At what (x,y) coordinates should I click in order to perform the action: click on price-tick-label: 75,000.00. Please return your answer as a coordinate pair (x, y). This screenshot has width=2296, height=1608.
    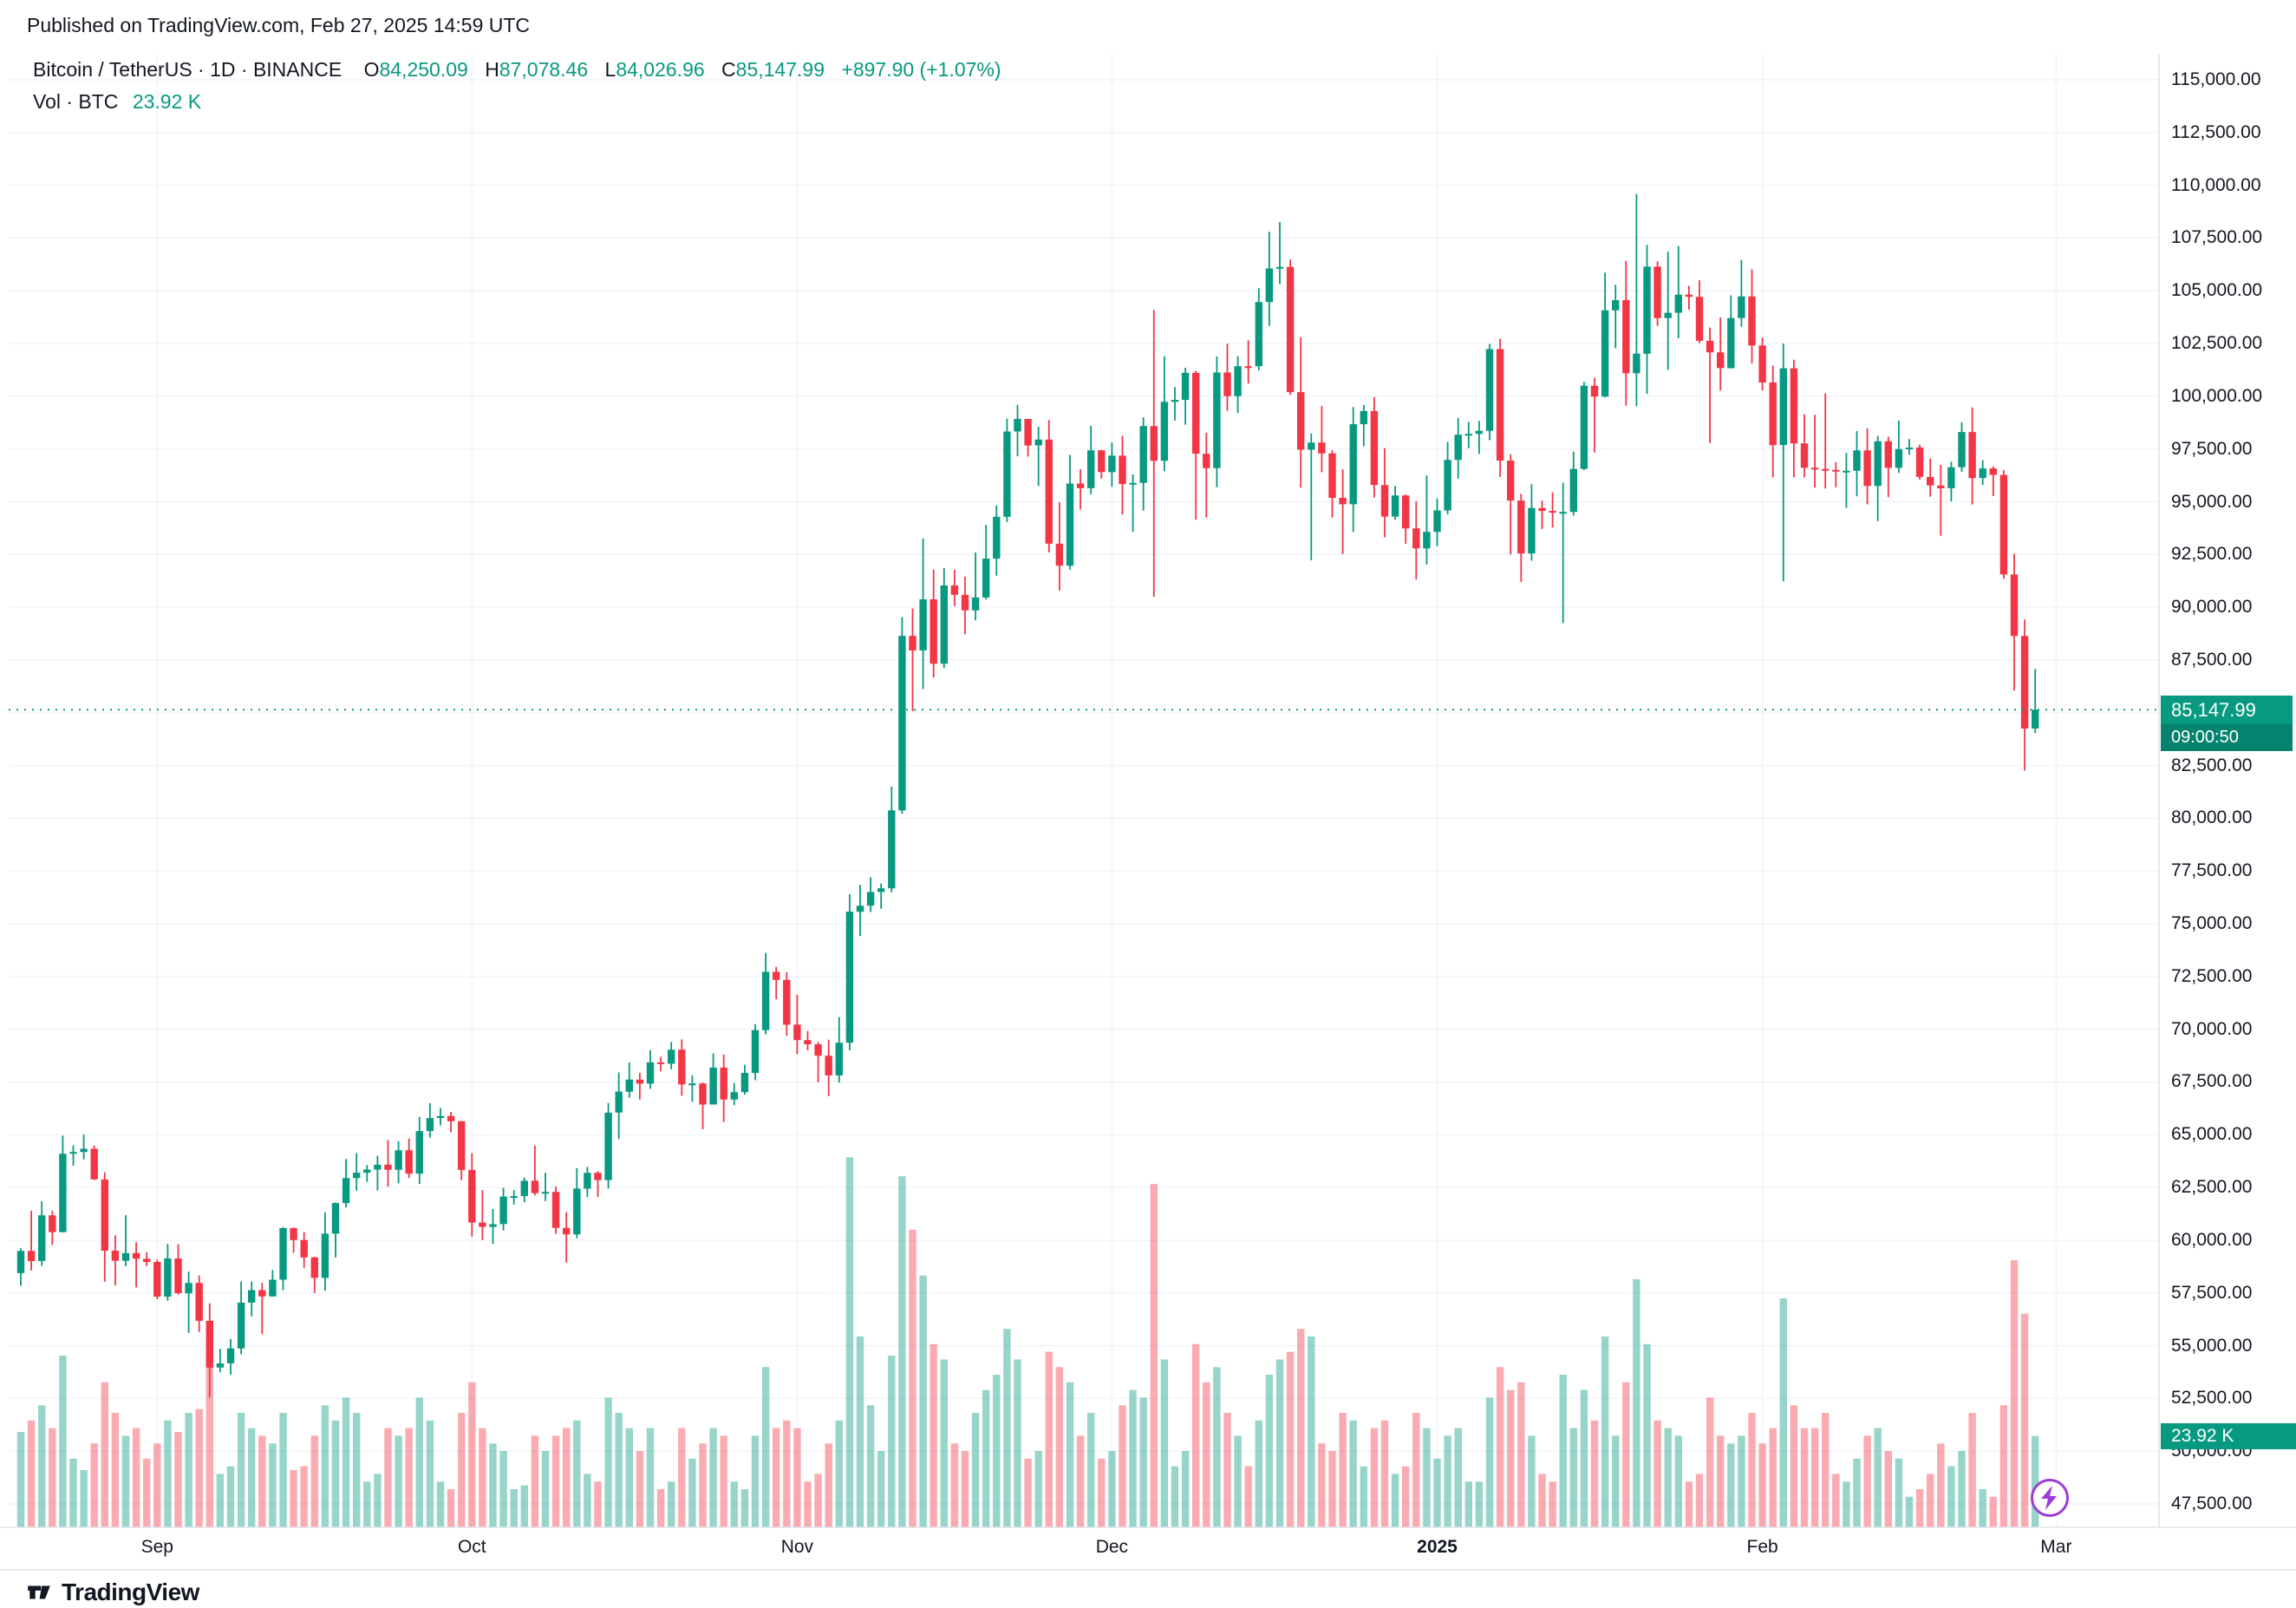
    Looking at the image, I should click on (2212, 924).